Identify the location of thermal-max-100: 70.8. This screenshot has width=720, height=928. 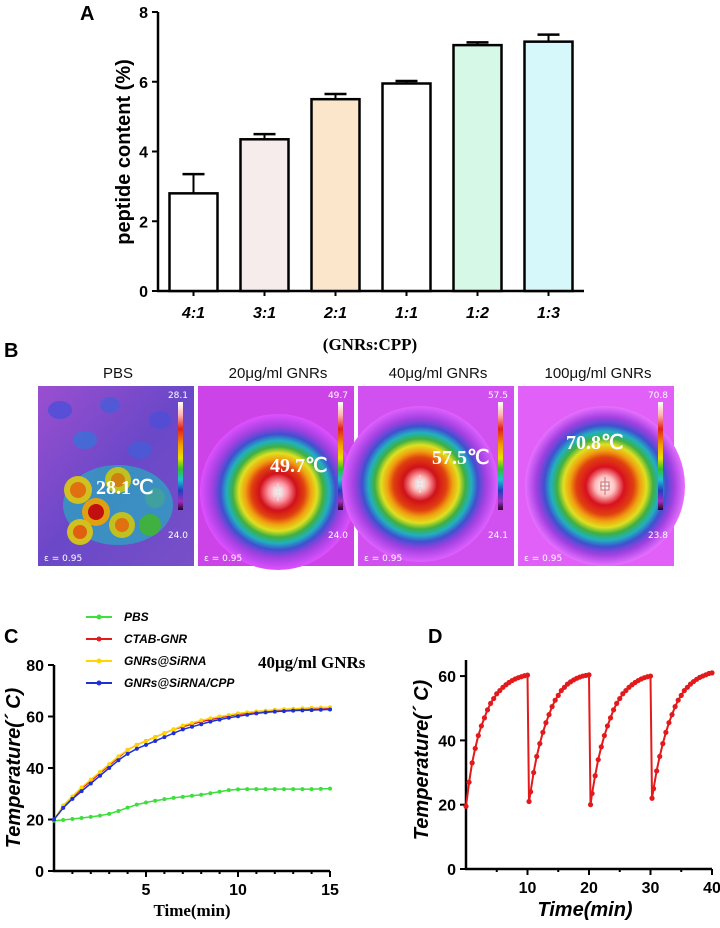
(658, 396).